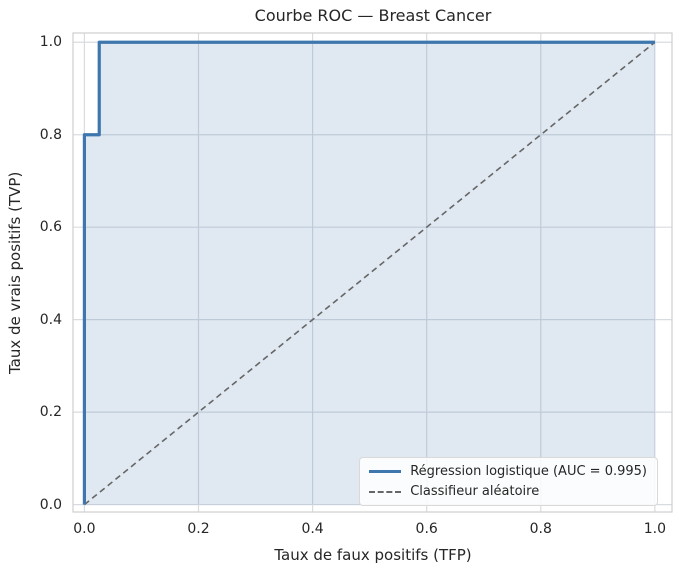  What do you see at coordinates (385, 491) in the screenshot?
I see `dashed-line-swatch-icon` at bounding box center [385, 491].